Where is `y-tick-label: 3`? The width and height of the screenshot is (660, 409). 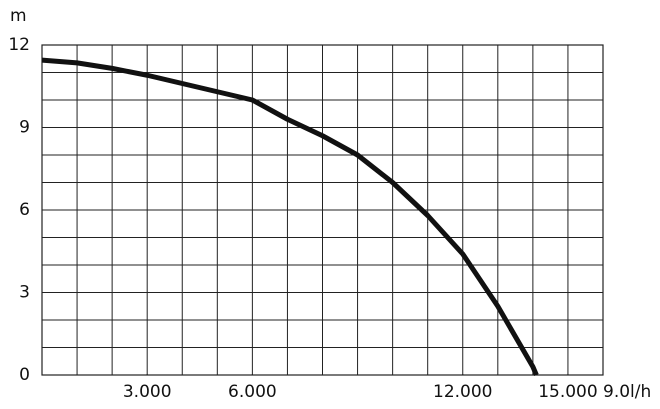
y-tick-label: 3 is located at coordinates (24, 293).